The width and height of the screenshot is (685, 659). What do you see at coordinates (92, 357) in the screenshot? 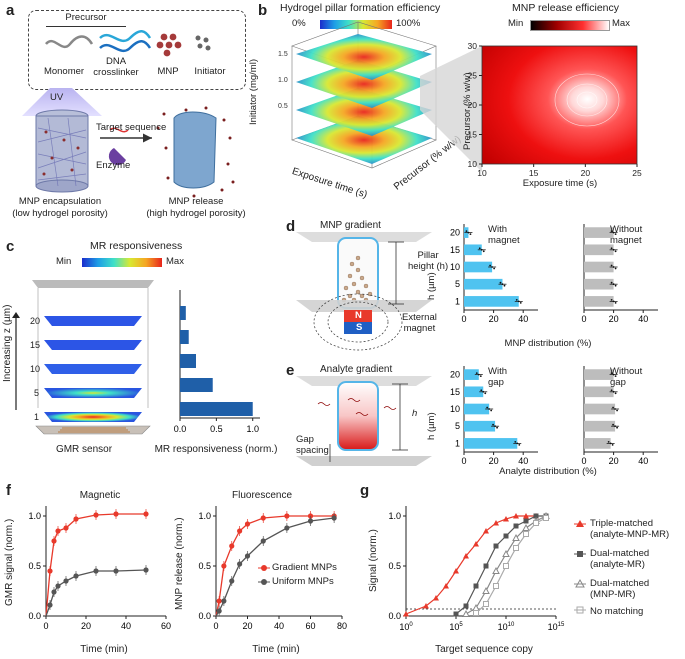
I see `c-layer-stack: 20 15 10 5 1` at bounding box center [92, 357].